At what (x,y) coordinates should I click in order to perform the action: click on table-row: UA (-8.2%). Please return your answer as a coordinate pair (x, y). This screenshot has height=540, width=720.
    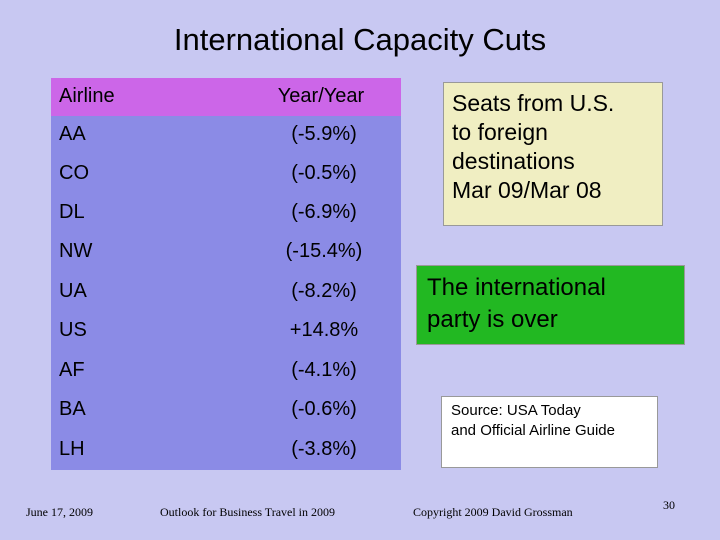
    Looking at the image, I should click on (226, 292).